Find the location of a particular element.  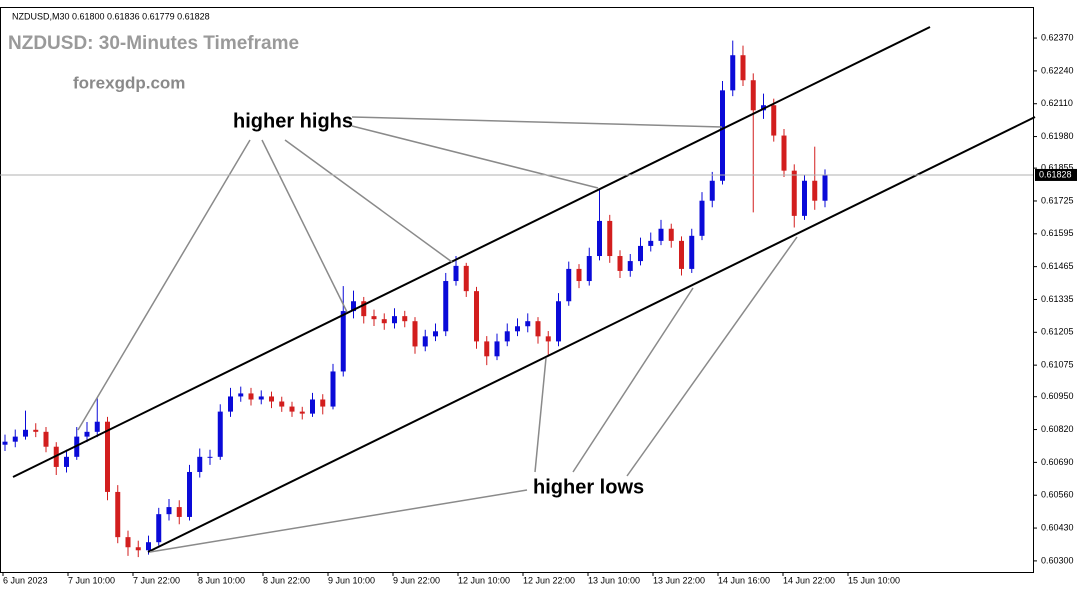

y-tick-label: 0.61335 is located at coordinates (1057, 299).